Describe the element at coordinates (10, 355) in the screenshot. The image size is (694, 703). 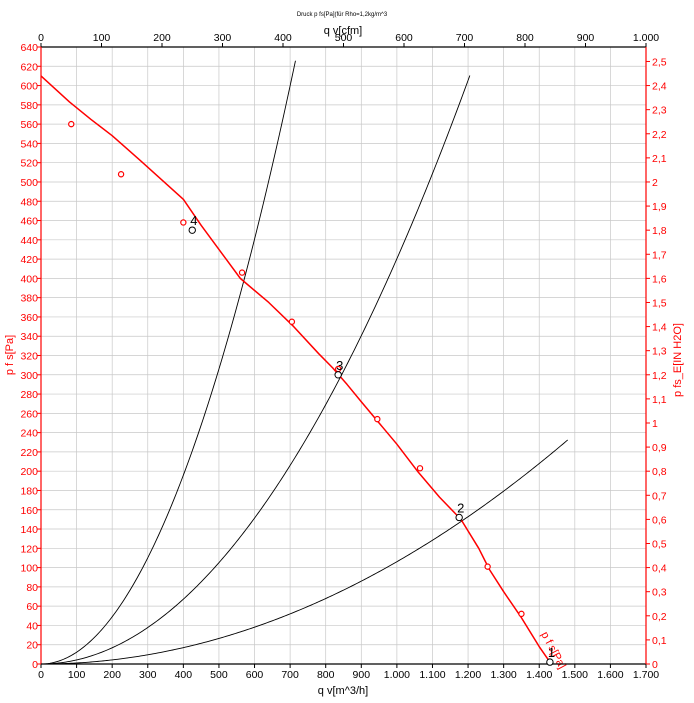
I see `left-axis-label: p f s[Pa]` at that location.